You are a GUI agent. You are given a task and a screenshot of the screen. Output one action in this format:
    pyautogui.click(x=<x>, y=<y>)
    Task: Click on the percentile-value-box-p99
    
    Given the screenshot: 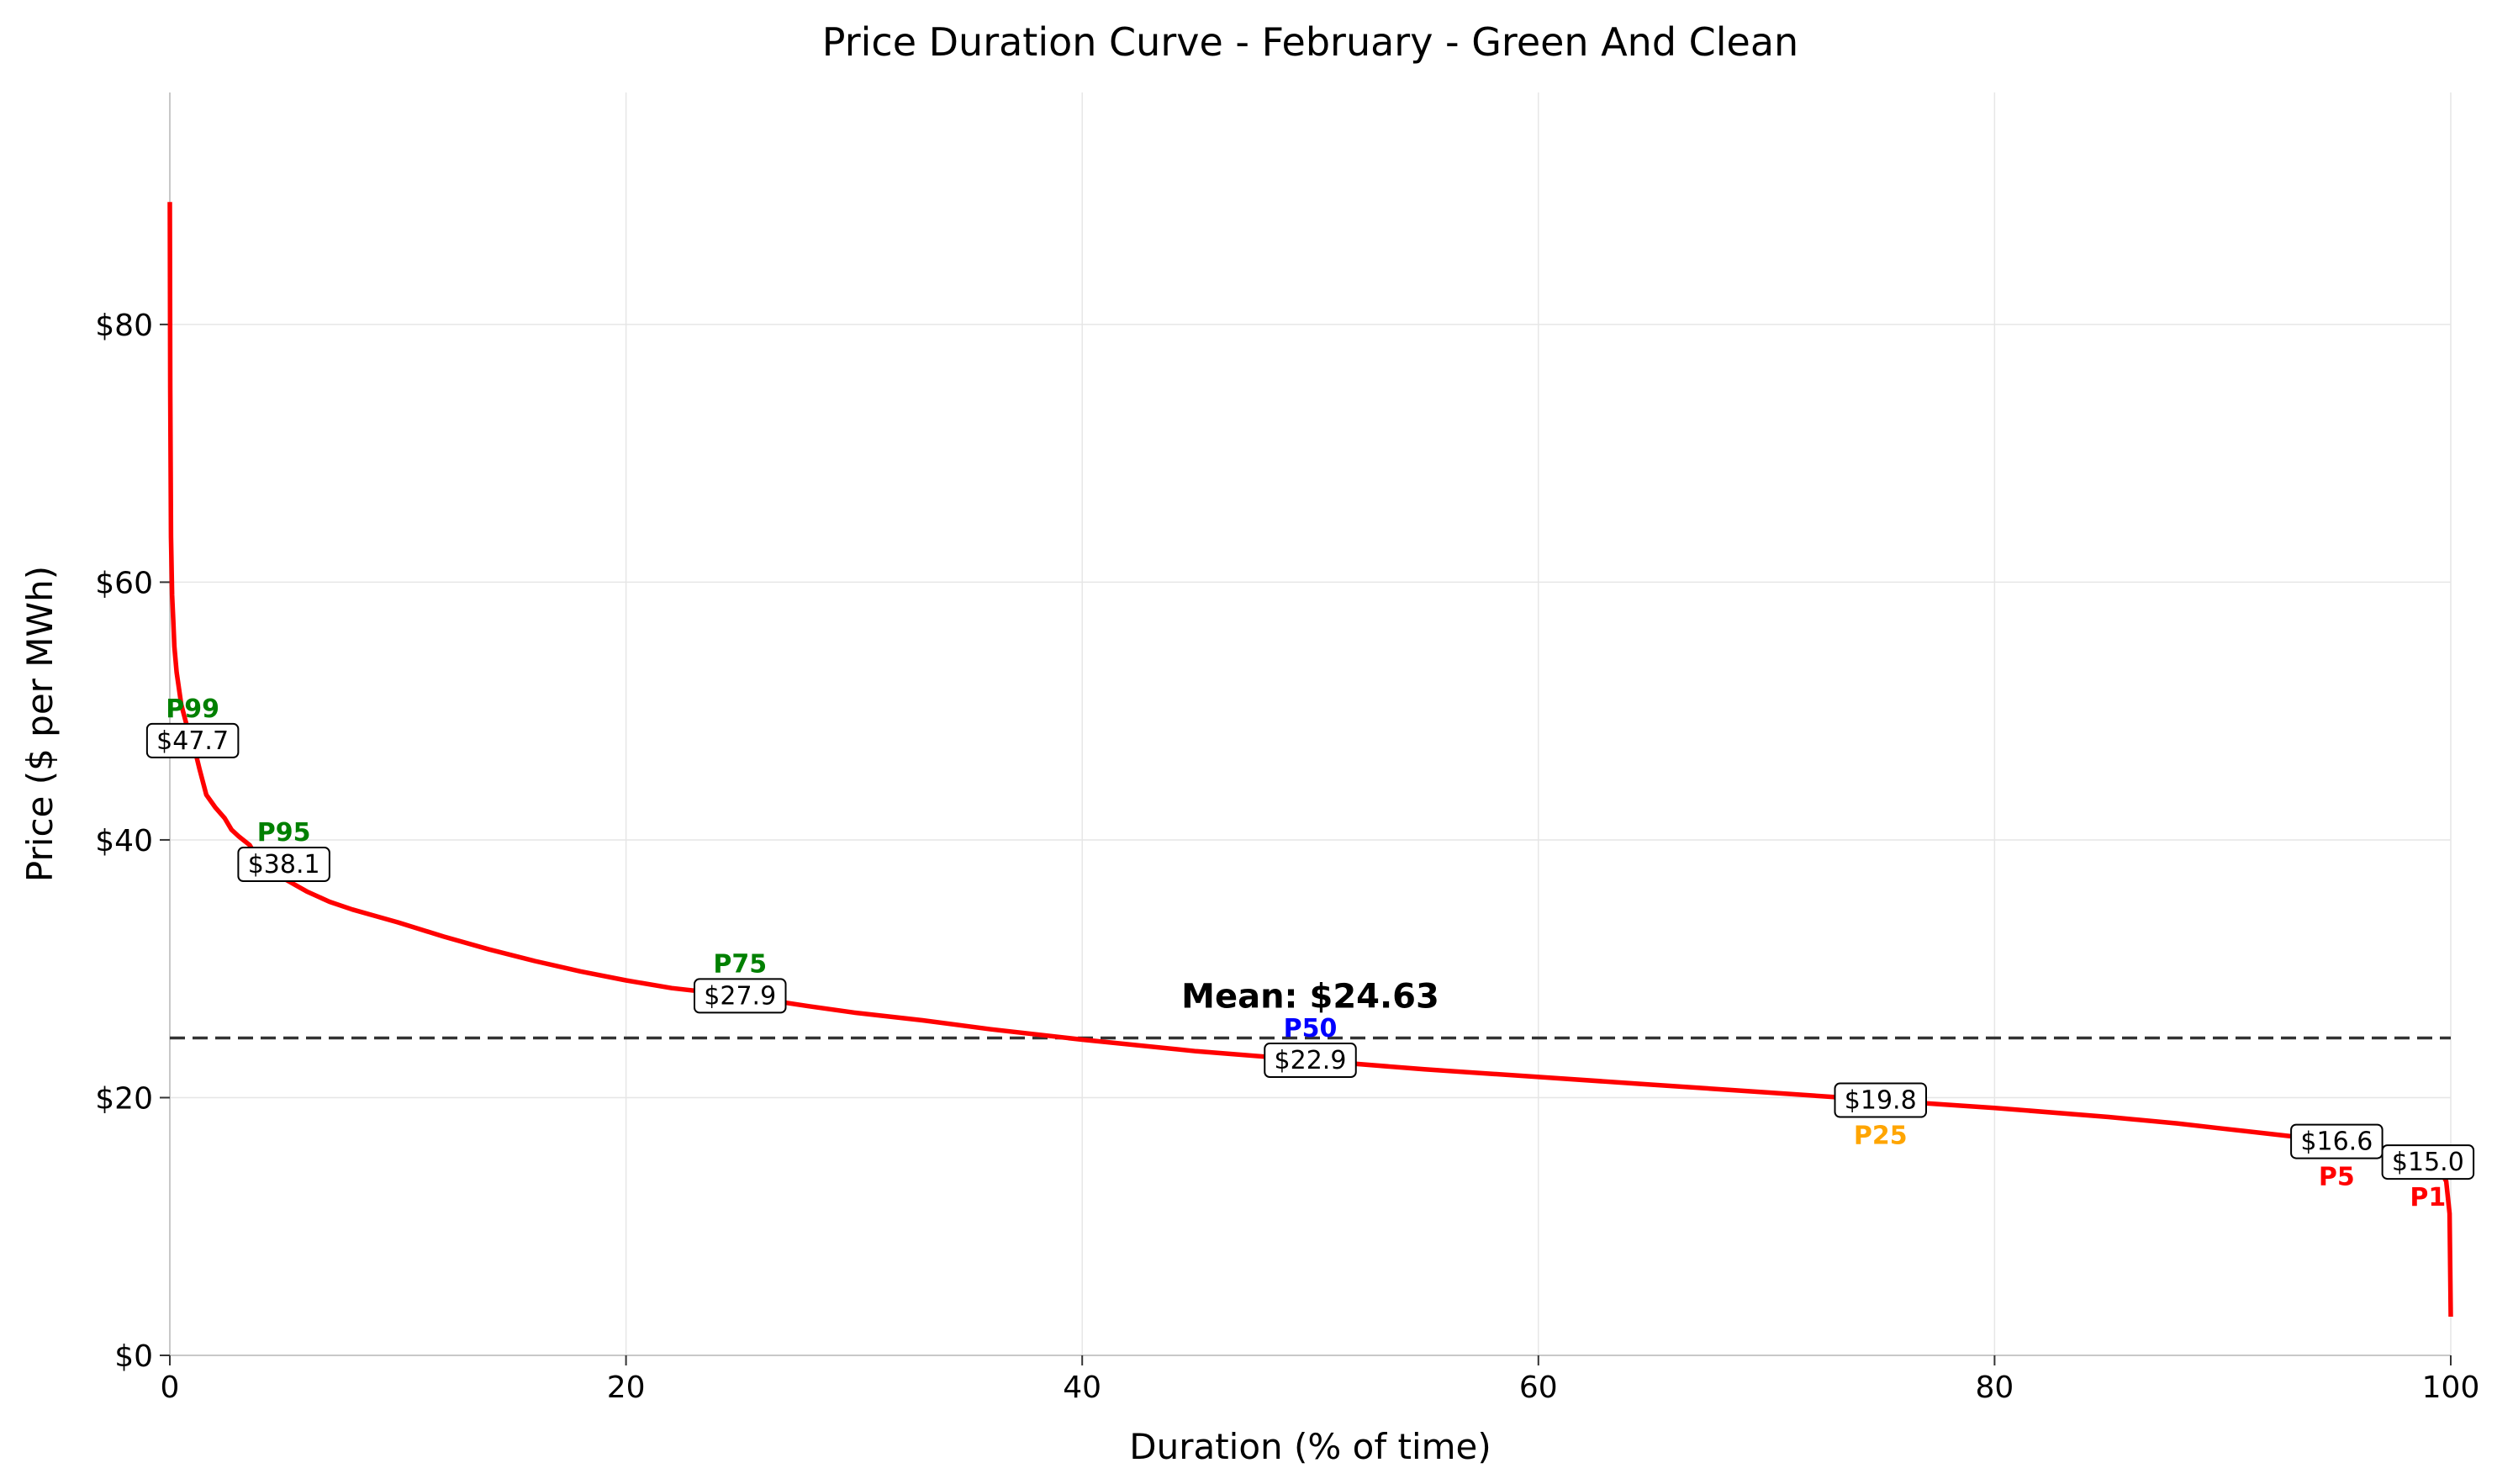 What is the action you would take?
    pyautogui.click(x=192, y=740)
    